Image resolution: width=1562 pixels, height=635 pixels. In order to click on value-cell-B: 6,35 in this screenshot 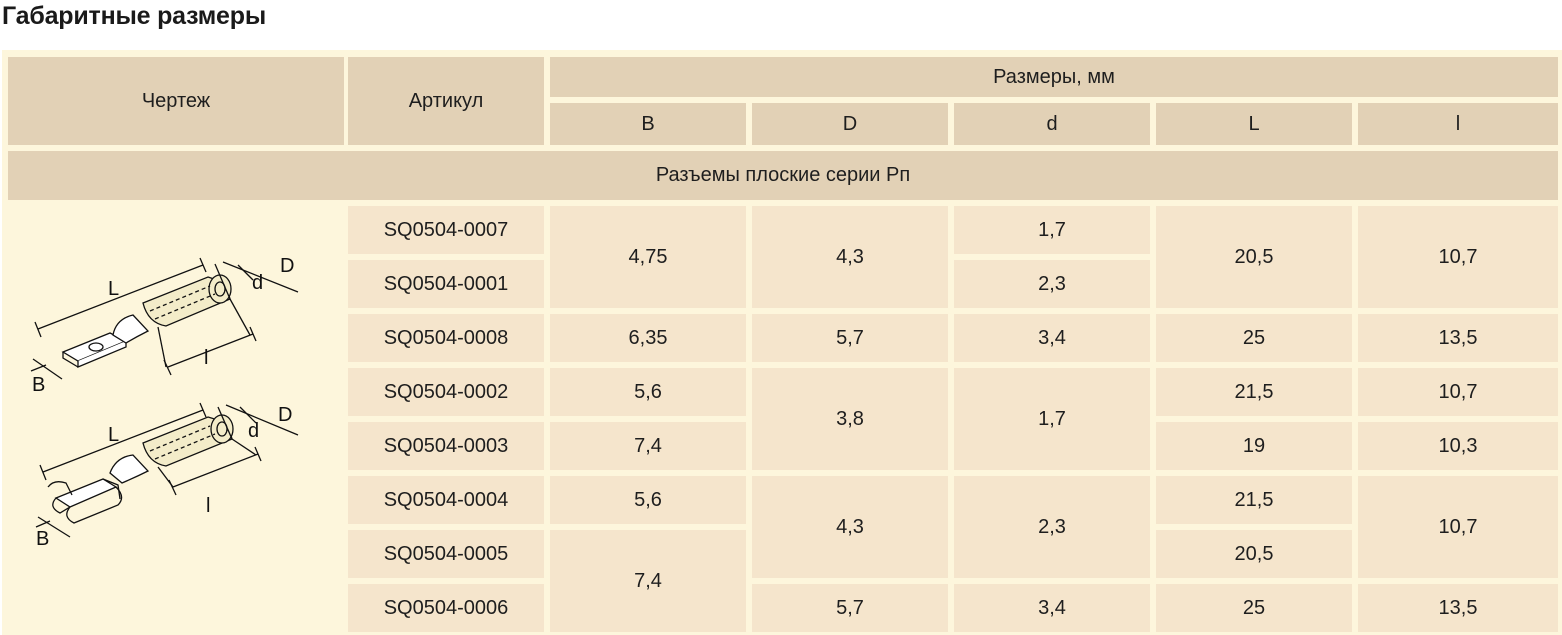, I will do `click(648, 338)`.